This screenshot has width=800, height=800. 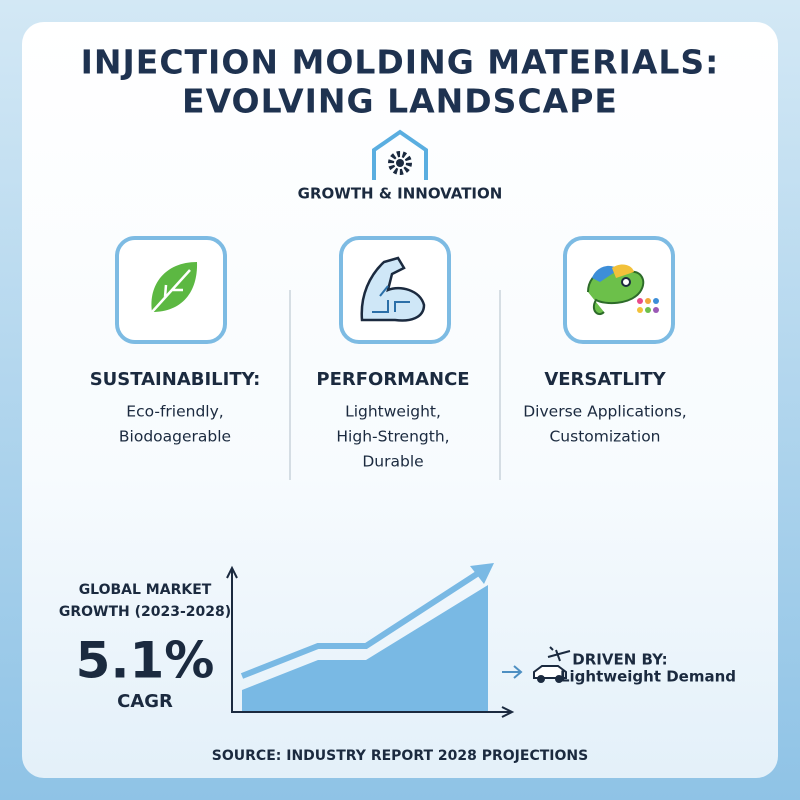 I want to click on house-outline, so click(x=400, y=154).